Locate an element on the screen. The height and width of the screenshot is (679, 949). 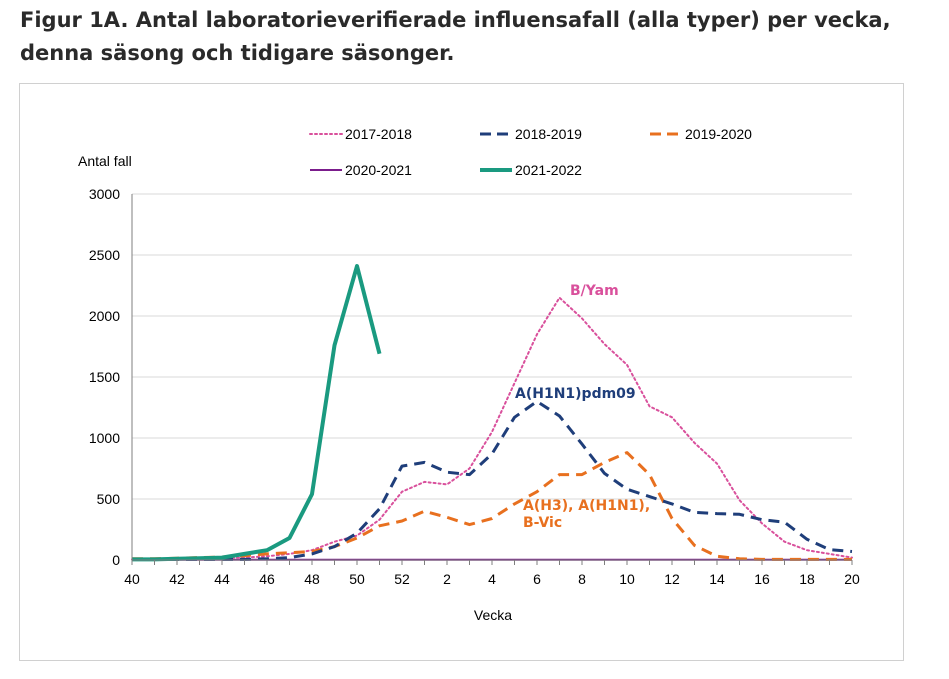
y-axis-label: Antal fall is located at coordinates (105, 161).